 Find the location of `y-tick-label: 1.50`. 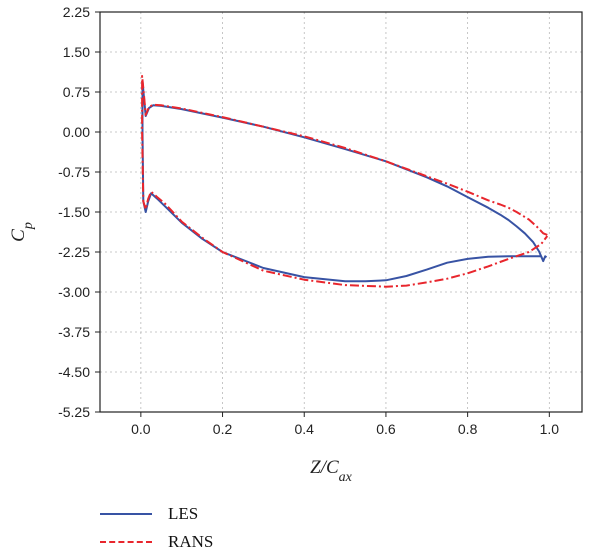

y-tick-label: 1.50 is located at coordinates (76, 52).